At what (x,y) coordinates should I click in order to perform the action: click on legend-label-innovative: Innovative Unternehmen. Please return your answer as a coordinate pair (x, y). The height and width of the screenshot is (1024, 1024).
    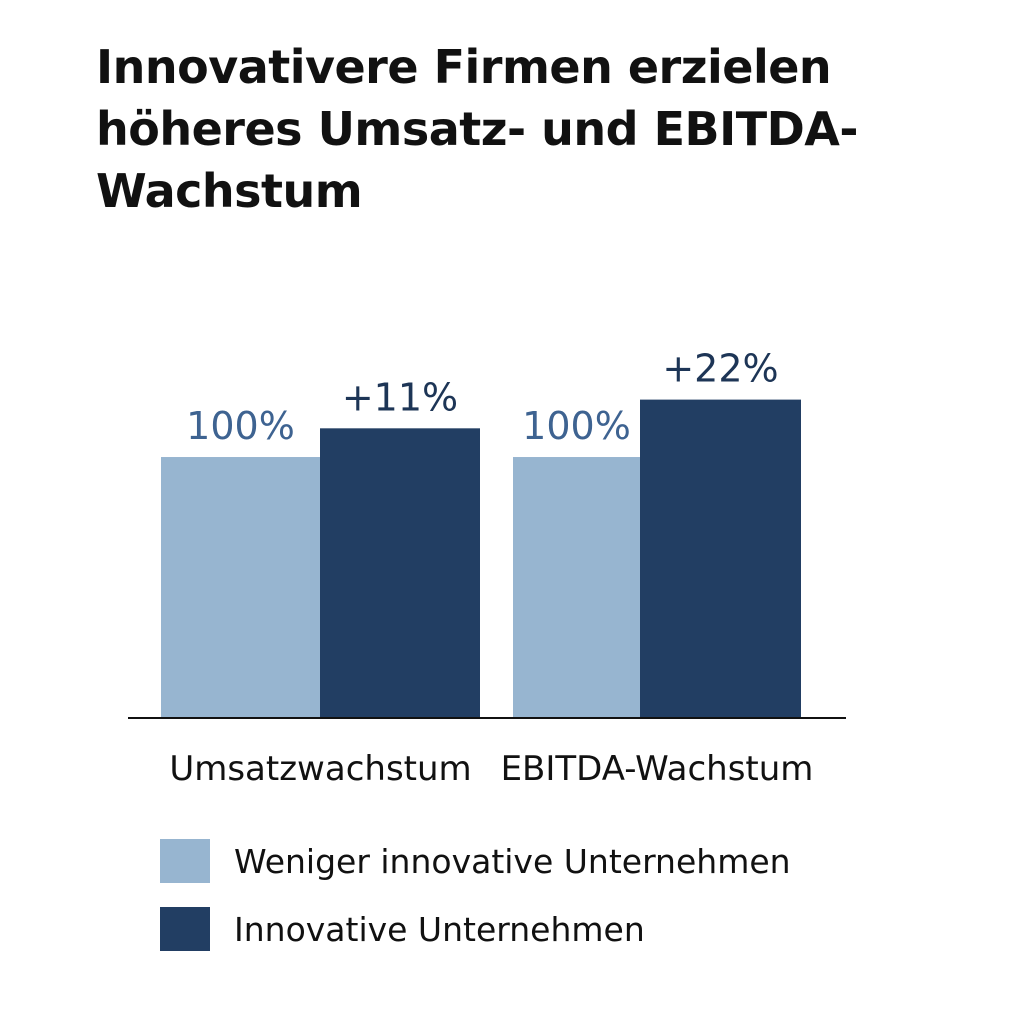
    Looking at the image, I should click on (439, 929).